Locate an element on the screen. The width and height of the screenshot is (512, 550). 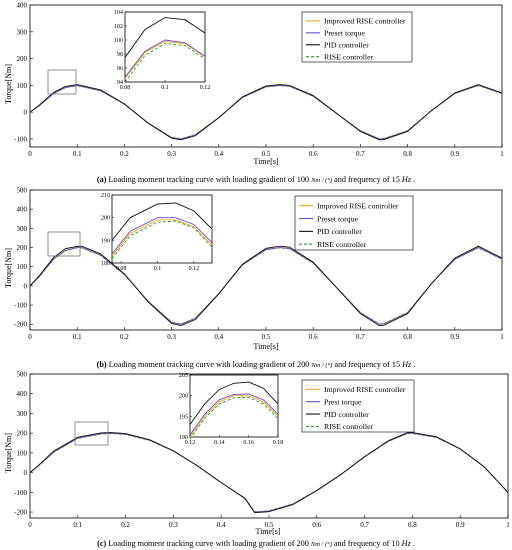
inset-x-tick-label: 0.16 is located at coordinates (248, 443).